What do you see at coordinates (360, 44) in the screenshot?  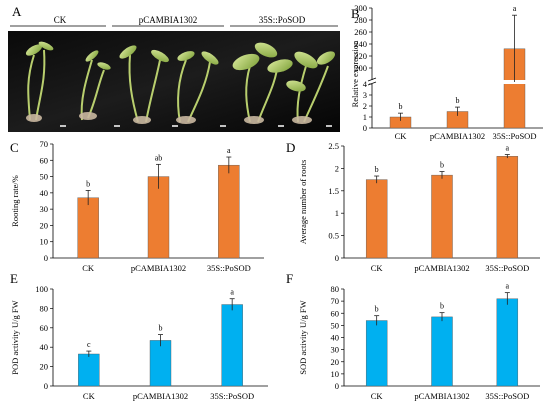 I see `y-tick-label: 240` at bounding box center [360, 44].